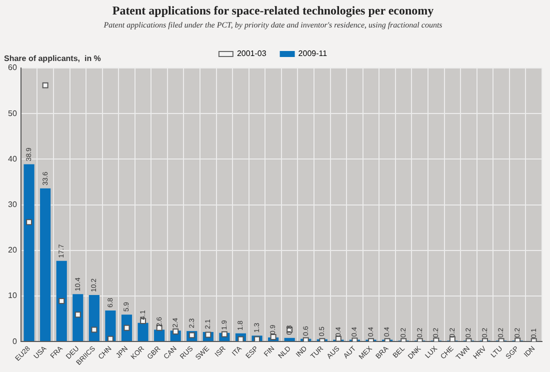  What do you see at coordinates (15, 341) in the screenshot?
I see `y-tick-label: 0` at bounding box center [15, 341].